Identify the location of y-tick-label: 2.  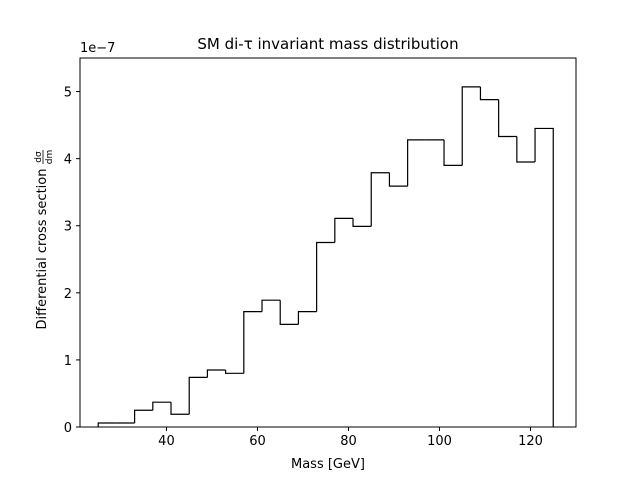
(68, 294).